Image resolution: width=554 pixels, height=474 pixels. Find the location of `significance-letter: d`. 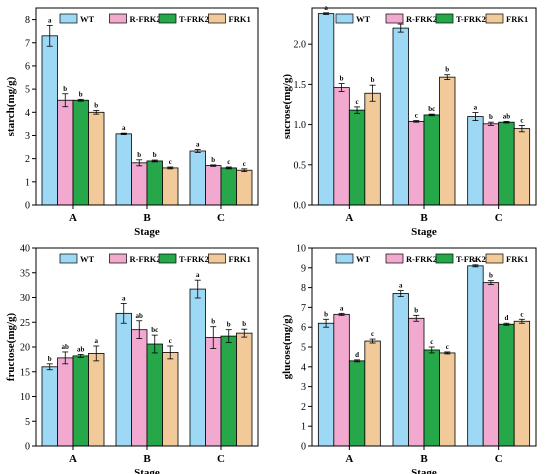

significance-letter: d is located at coordinates (506, 318).